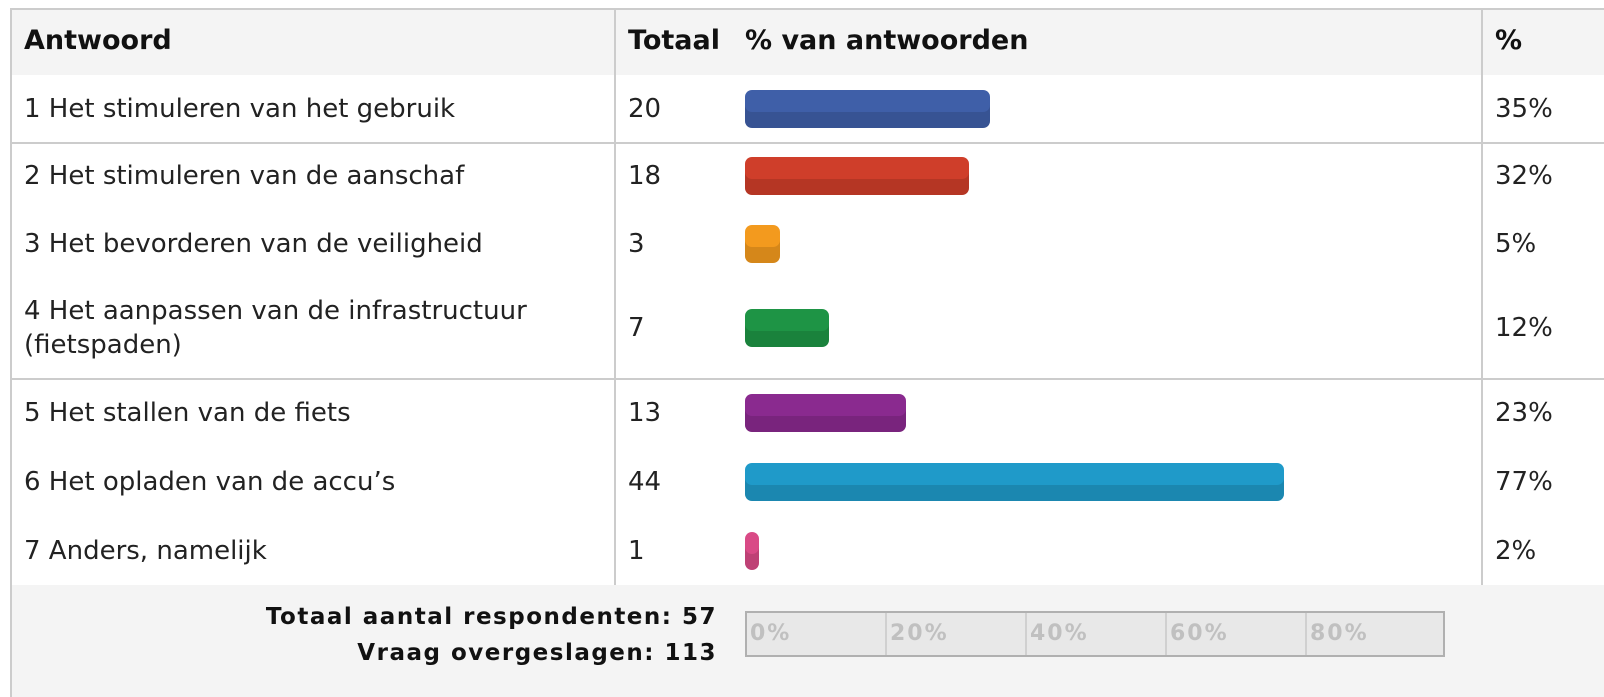 The height and width of the screenshot is (697, 1604). What do you see at coordinates (1199, 633) in the screenshot?
I see `scale-tick-label: 60%` at bounding box center [1199, 633].